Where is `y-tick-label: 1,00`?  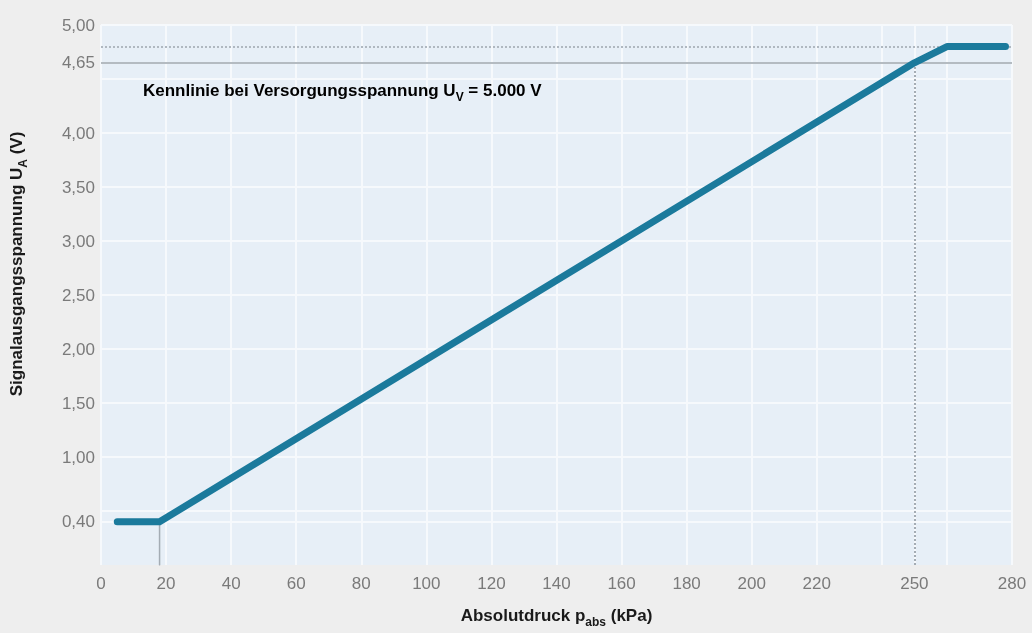 y-tick-label: 1,00 is located at coordinates (78, 457).